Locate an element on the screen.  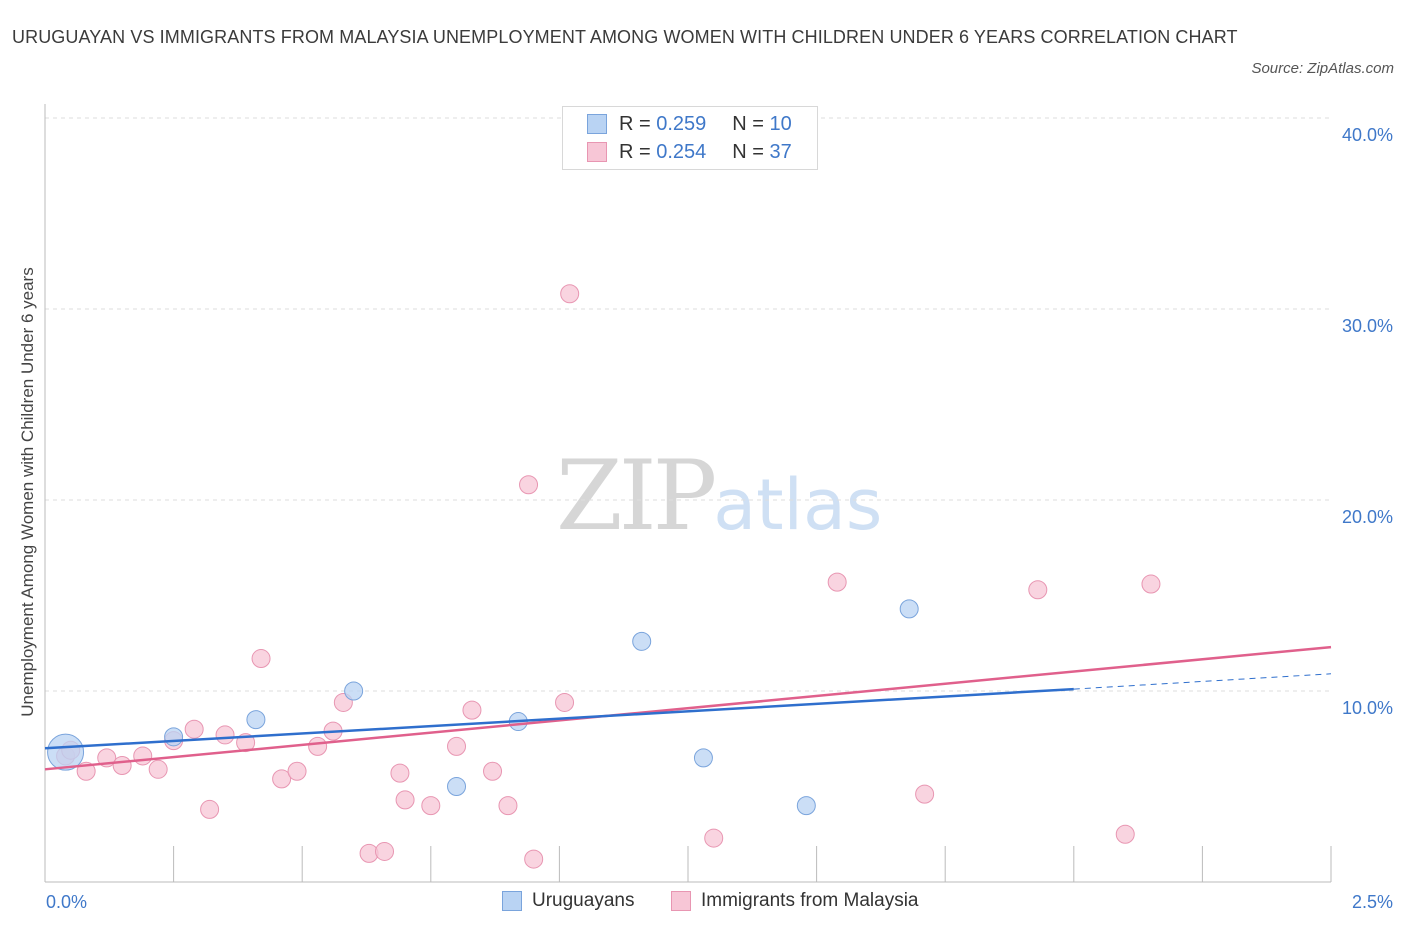
uruguayan-trend-extension is located at coordinates (1202, 681).